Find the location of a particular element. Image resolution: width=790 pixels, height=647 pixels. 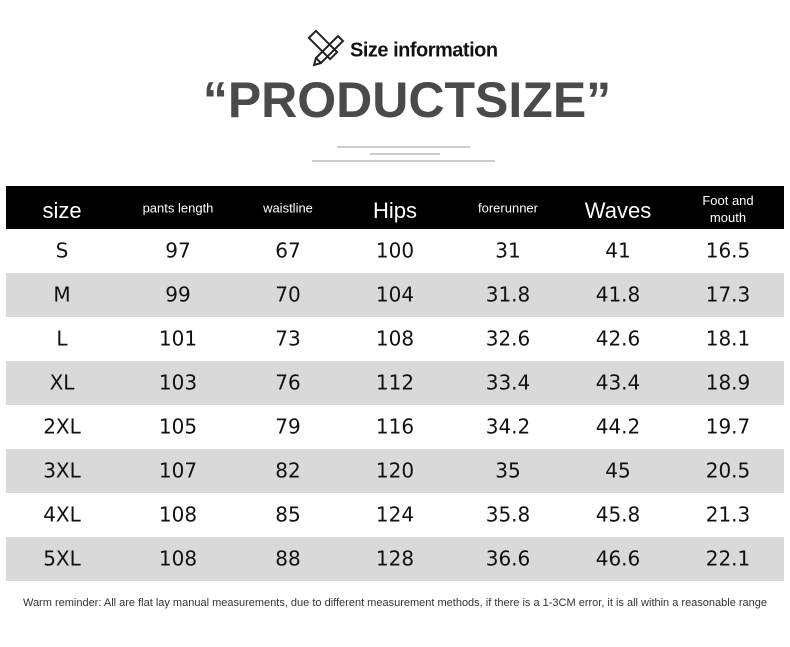

table-header-bg is located at coordinates (395, 207).